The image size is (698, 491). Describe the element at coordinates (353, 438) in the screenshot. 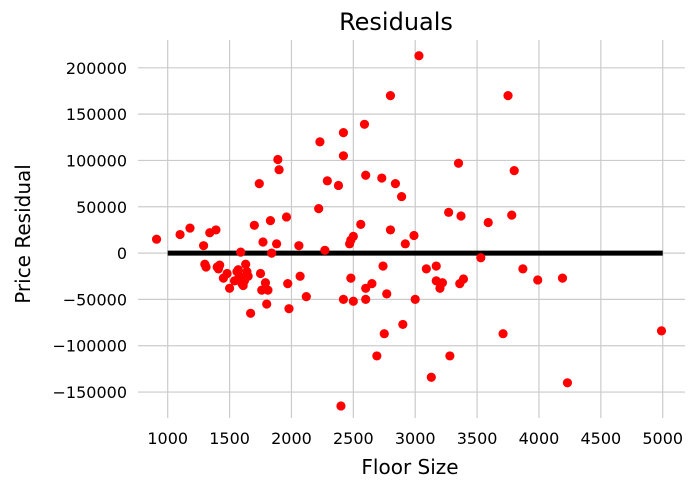

I see `x-tick-label: 2500` at that location.